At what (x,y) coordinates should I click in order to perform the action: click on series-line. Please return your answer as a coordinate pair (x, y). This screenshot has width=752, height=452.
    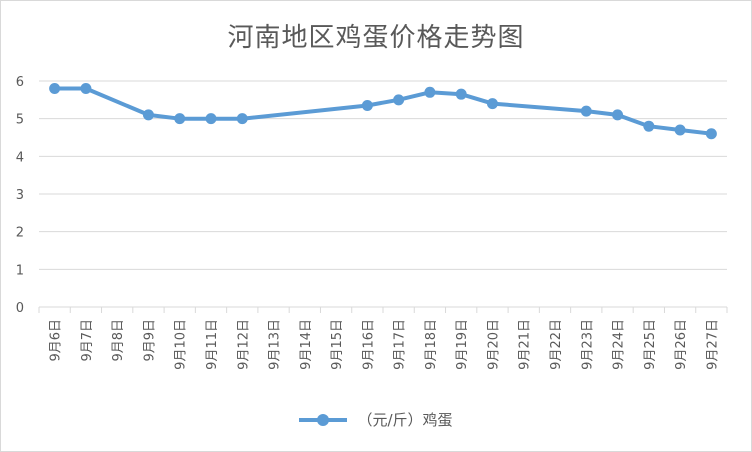
    Looking at the image, I should click on (383, 111).